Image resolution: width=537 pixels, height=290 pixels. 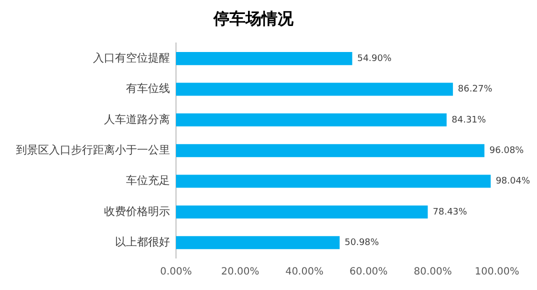 I want to click on data-label: 96.08%, so click(x=506, y=151).